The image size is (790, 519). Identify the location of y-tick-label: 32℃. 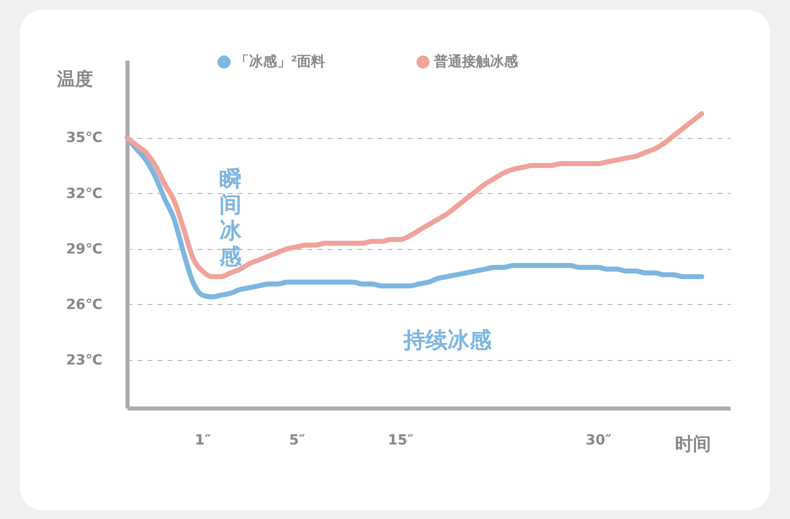
(84, 194).